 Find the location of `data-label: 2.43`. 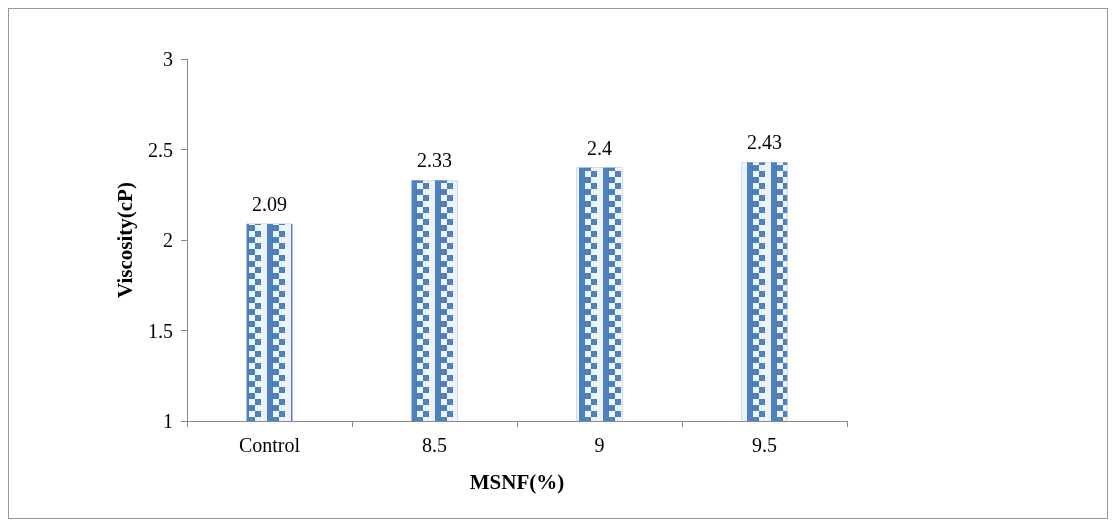

data-label: 2.43 is located at coordinates (764, 142).